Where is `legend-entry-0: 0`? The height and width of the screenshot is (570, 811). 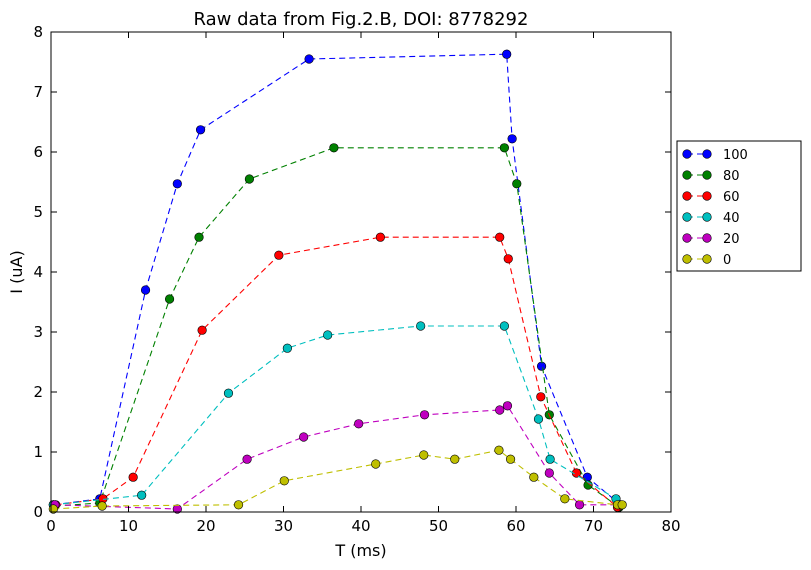 legend-entry-0: 0 is located at coordinates (706, 260).